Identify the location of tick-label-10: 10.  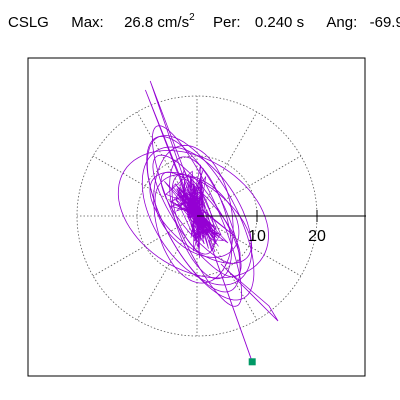
(257, 236).